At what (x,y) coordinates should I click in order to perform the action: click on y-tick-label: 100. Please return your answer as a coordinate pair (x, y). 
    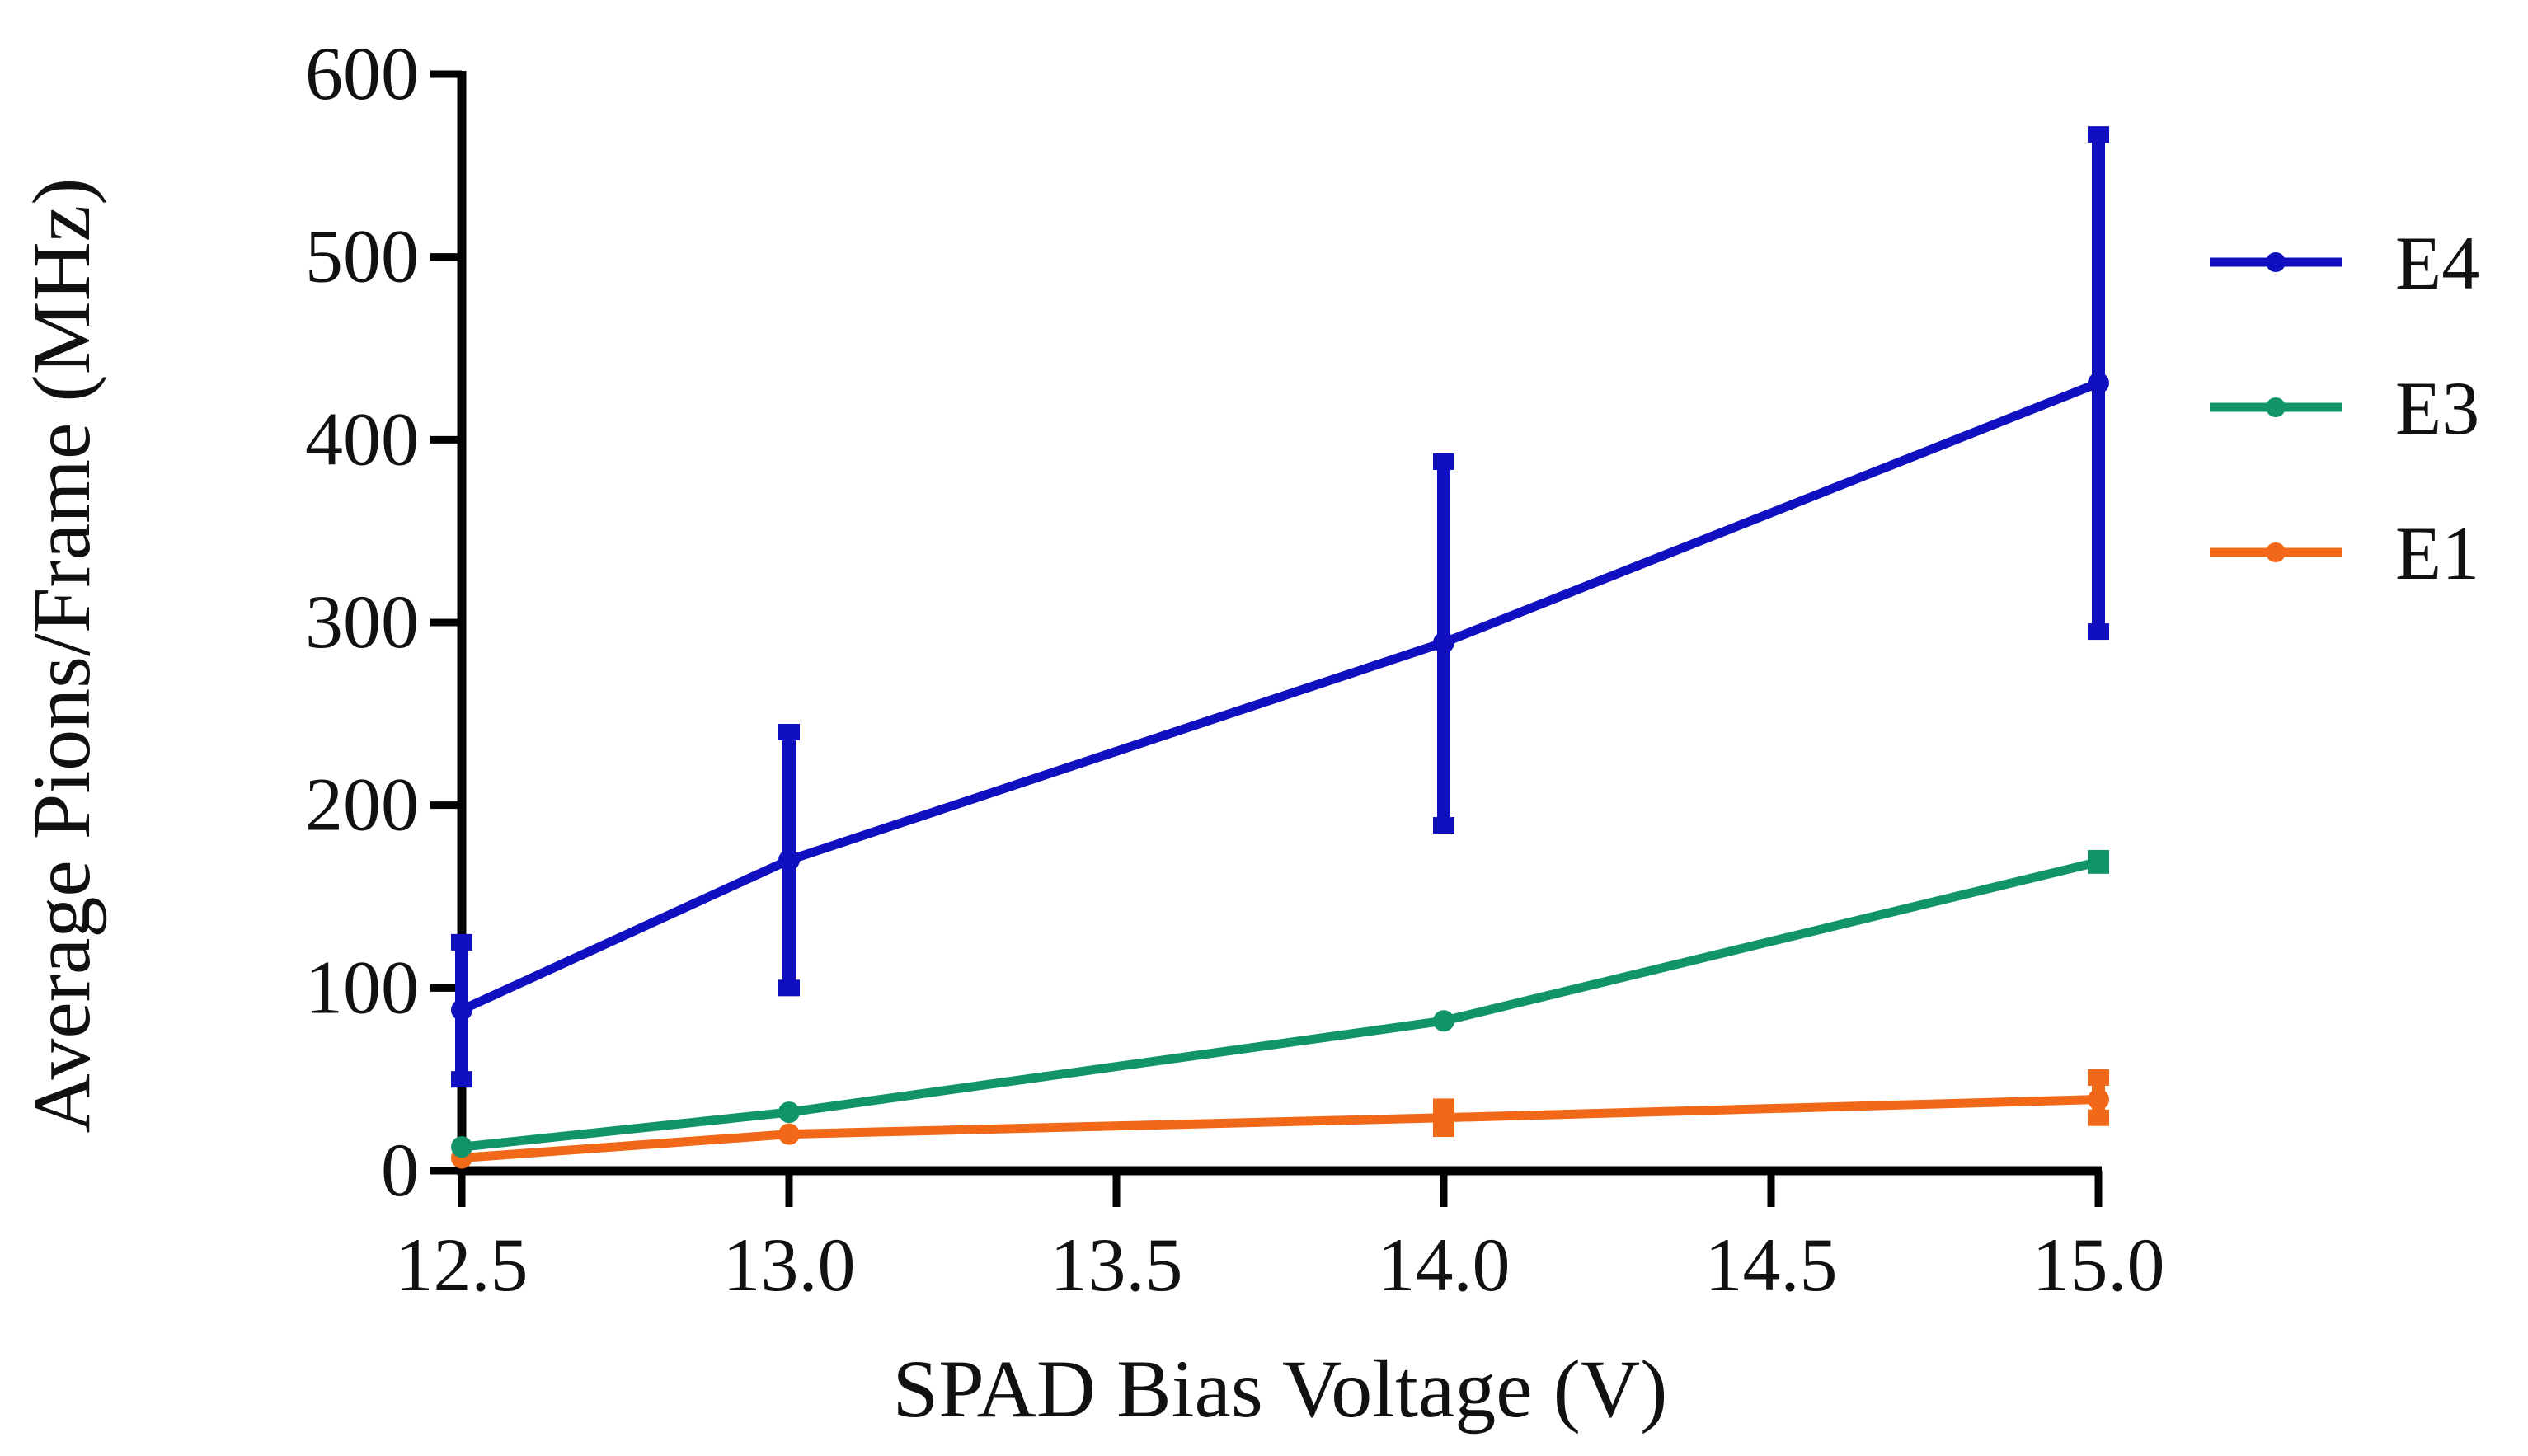
    Looking at the image, I should click on (362, 987).